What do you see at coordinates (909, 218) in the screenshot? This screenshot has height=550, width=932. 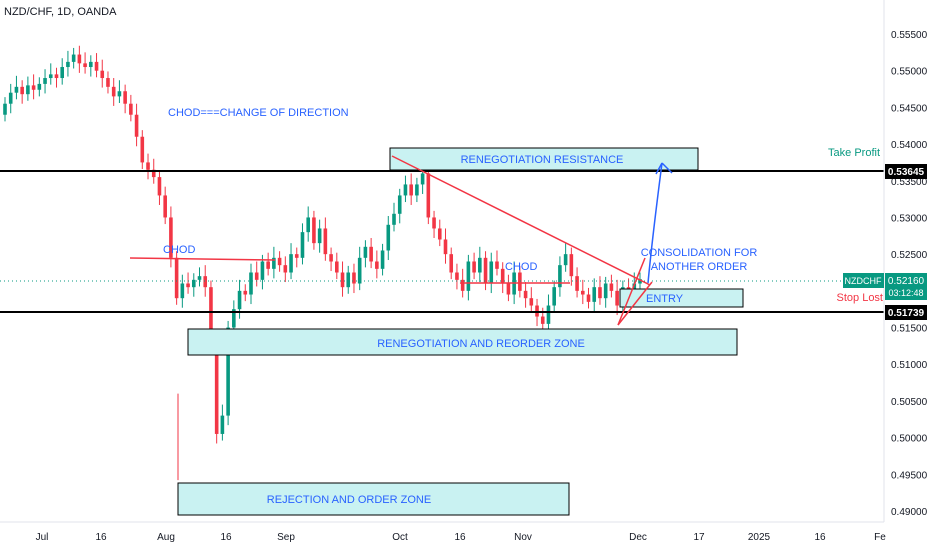 I see `y-tick-label: 0.53000` at bounding box center [909, 218].